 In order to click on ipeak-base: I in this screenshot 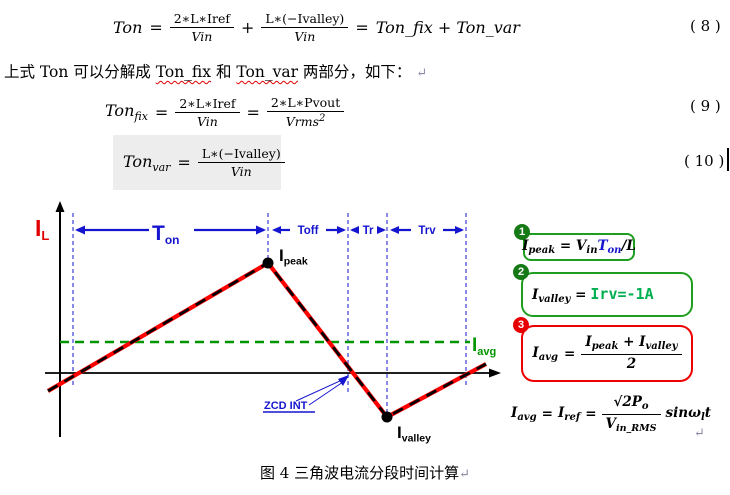, I will do `click(281, 255)`.